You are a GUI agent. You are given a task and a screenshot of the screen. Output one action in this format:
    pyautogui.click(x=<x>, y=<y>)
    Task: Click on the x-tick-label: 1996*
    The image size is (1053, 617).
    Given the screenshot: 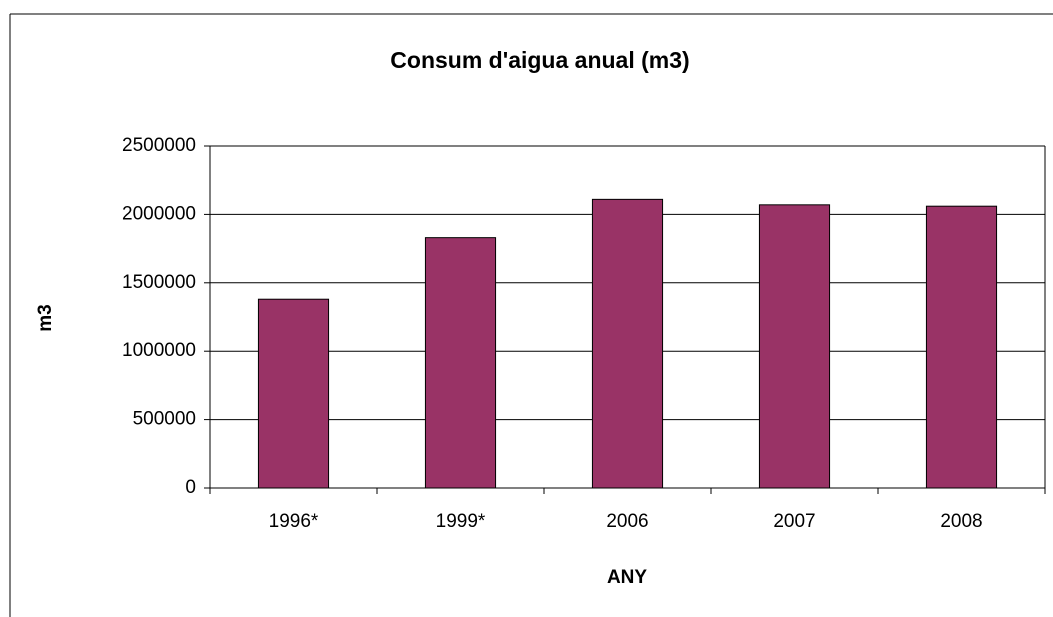 What is the action you would take?
    pyautogui.click(x=294, y=521)
    